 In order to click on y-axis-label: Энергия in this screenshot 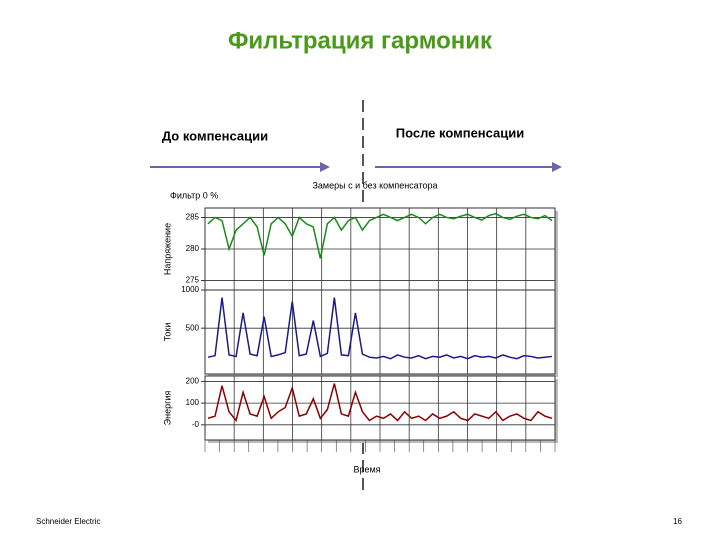, I will do `click(167, 408)`.